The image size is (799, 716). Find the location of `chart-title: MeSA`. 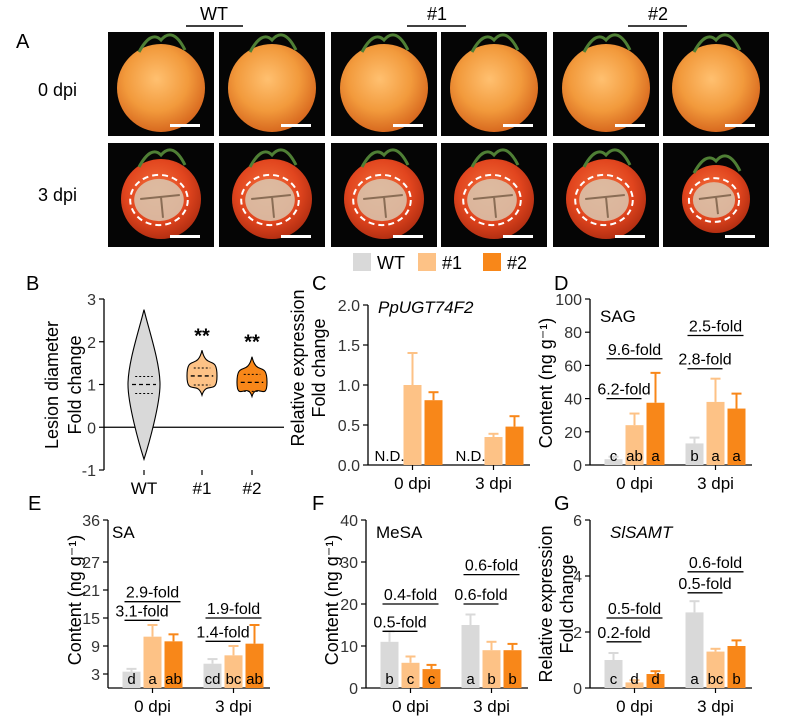

chart-title: MeSA is located at coordinates (399, 532).